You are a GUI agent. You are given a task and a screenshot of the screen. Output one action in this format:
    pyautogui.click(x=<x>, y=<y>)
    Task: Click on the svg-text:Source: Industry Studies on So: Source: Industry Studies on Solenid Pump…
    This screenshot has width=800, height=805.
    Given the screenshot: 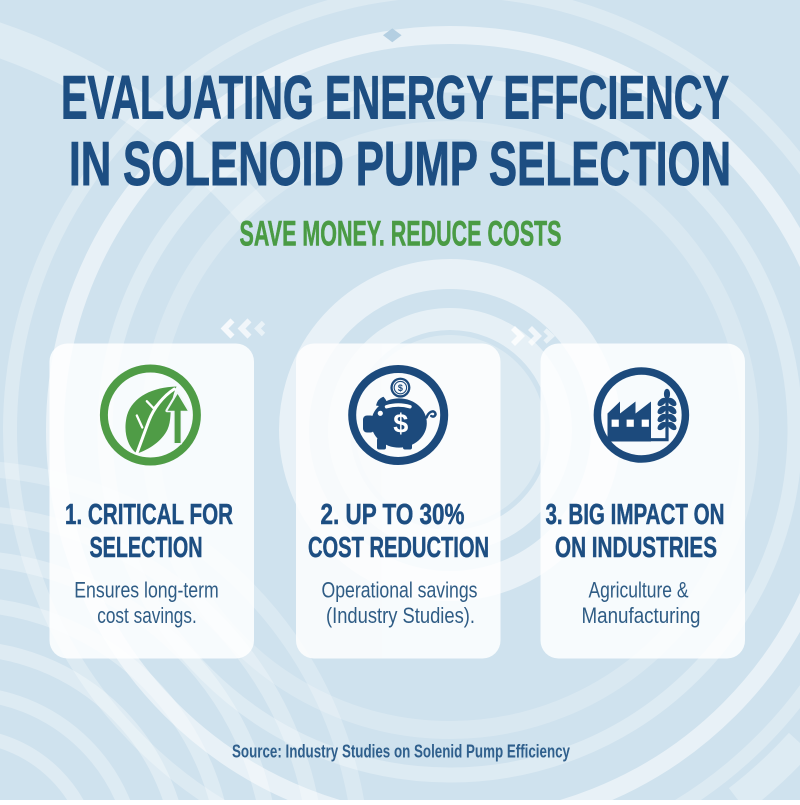 What is the action you would take?
    pyautogui.click(x=401, y=752)
    